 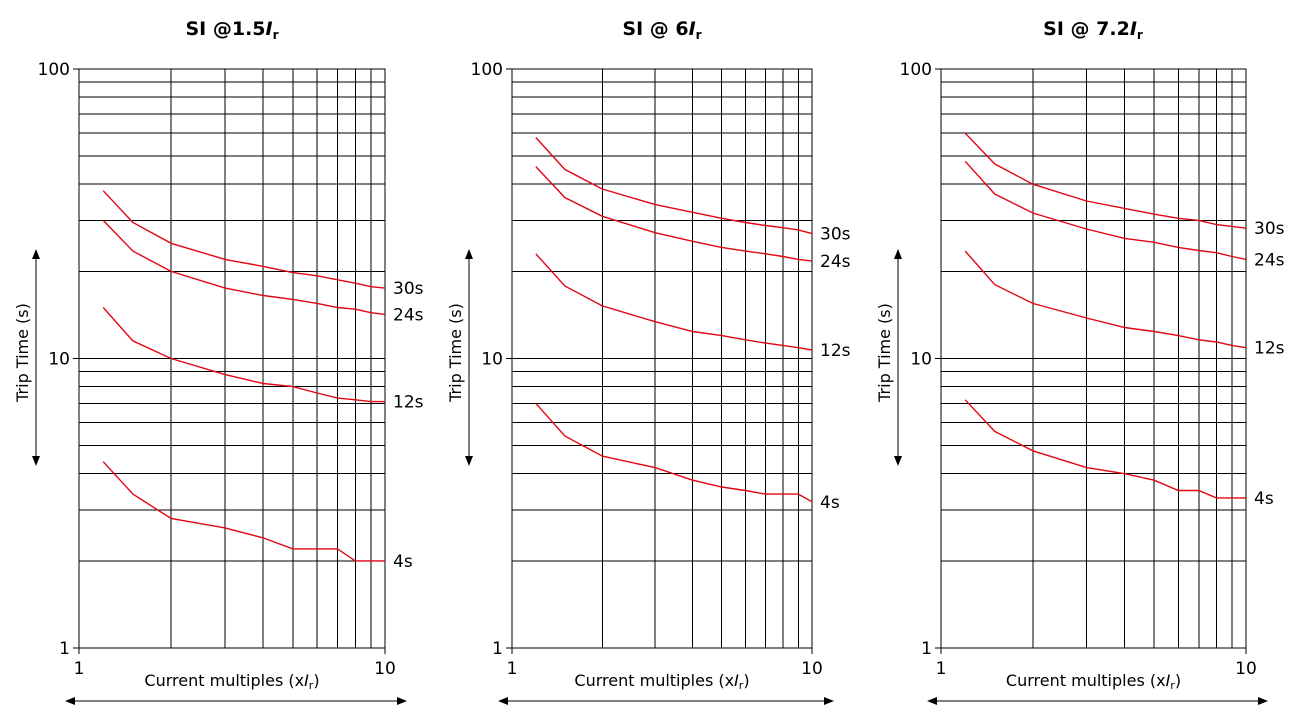 What do you see at coordinates (661, 30) in the screenshot?
I see `chart-title: SI @ 6Ir` at bounding box center [661, 30].